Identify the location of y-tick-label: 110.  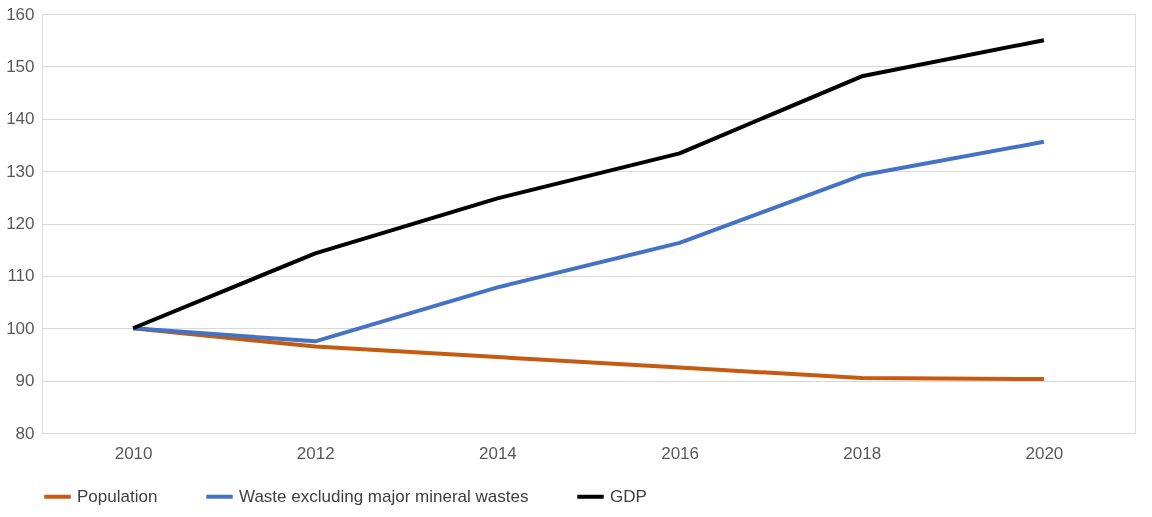
(21, 276).